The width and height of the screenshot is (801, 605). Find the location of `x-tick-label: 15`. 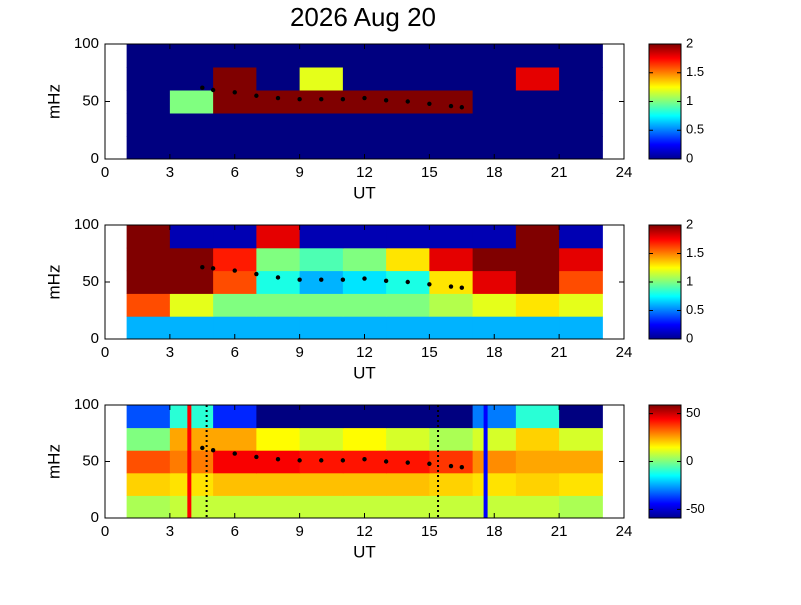

x-tick-label: 15 is located at coordinates (429, 352).